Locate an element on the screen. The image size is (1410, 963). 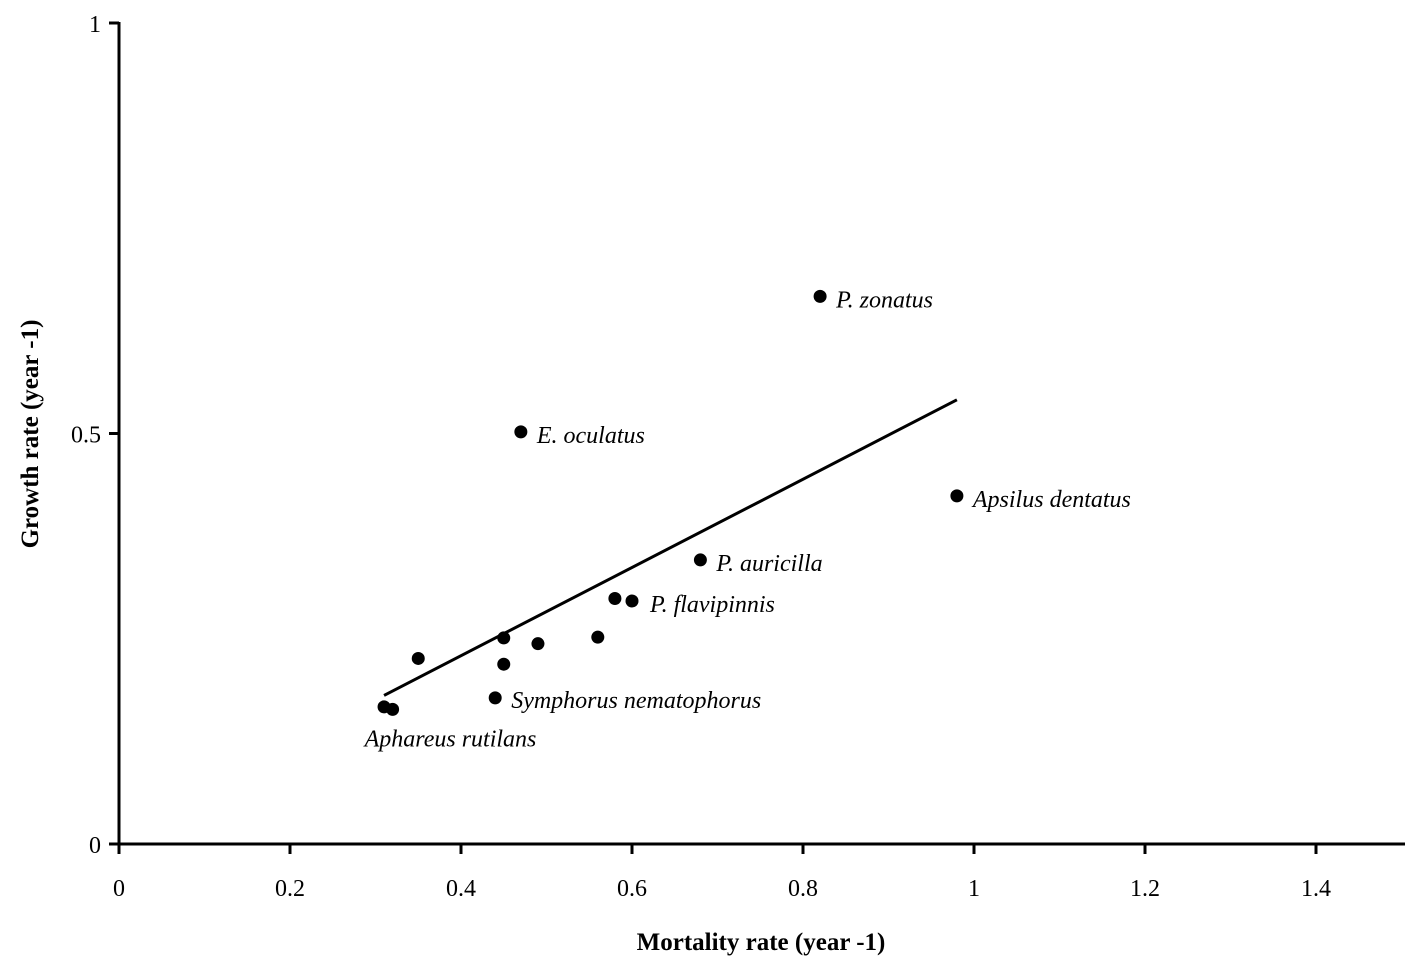
x-tick-label: 0.8 is located at coordinates (803, 889).